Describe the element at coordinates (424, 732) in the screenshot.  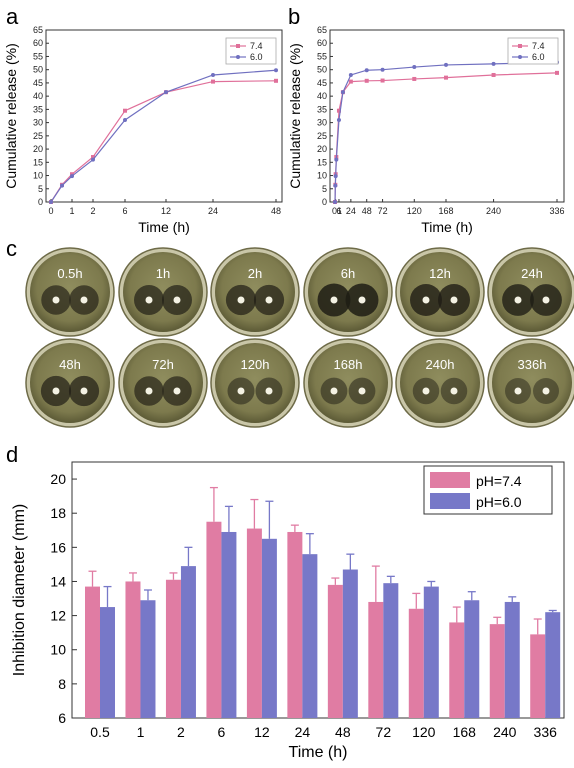
I see `x-tick-label: 120` at that location.